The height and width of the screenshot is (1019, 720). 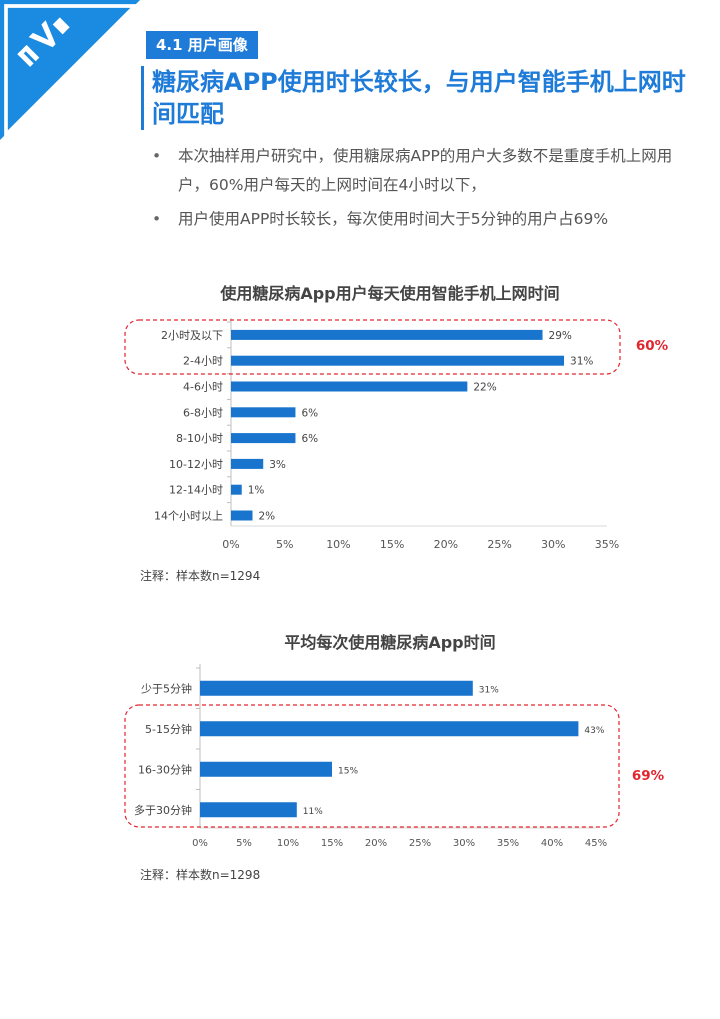 I want to click on category-label: 16-30分钟, so click(x=165, y=769).